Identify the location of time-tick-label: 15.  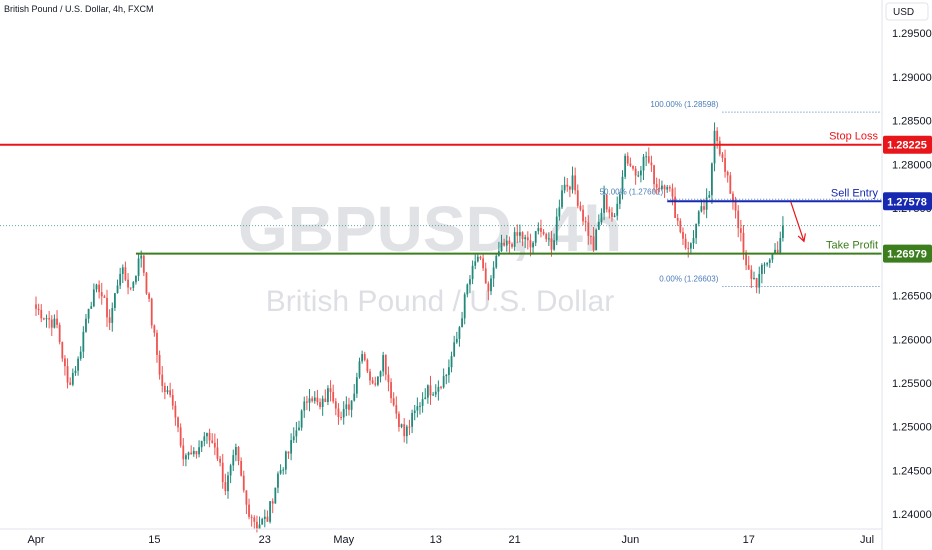
(154, 540).